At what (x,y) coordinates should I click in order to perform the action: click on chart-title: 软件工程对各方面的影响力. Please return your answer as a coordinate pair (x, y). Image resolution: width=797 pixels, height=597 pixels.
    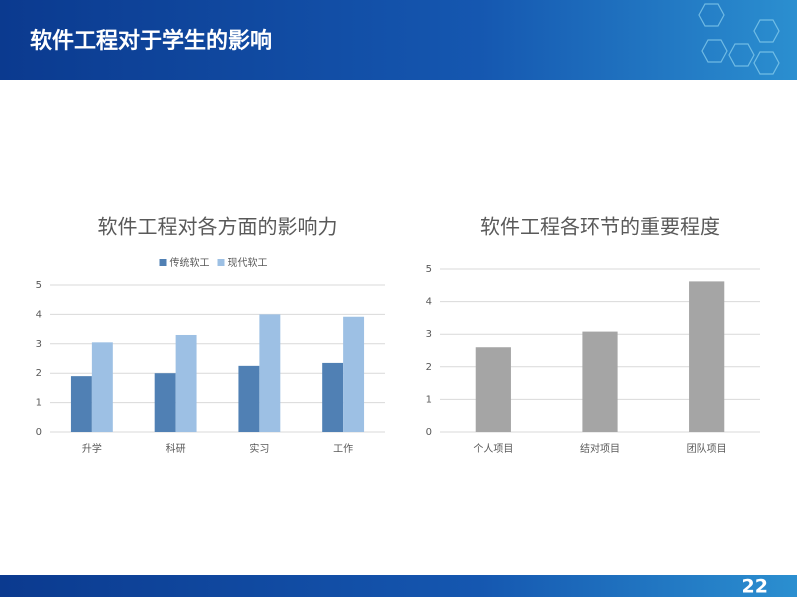
    Looking at the image, I should click on (218, 227).